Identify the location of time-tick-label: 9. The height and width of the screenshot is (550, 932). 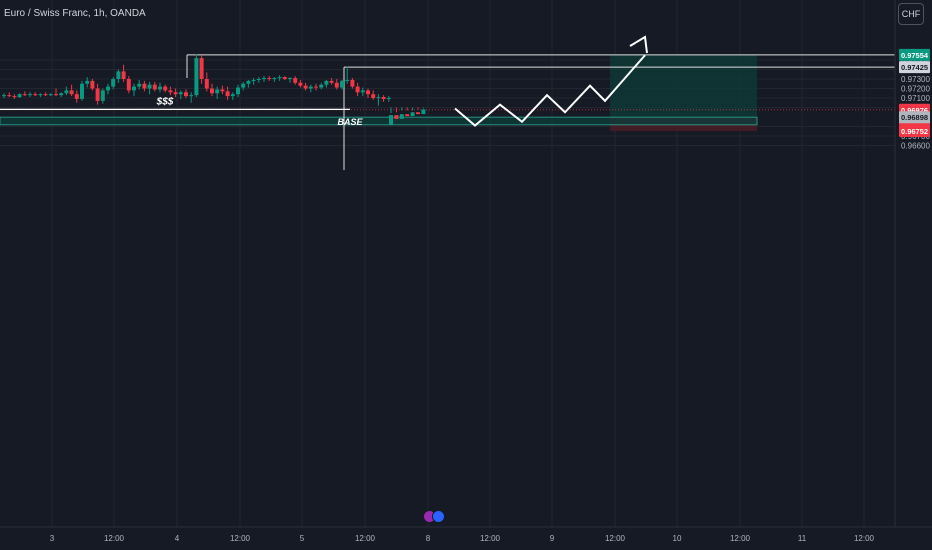
(552, 538).